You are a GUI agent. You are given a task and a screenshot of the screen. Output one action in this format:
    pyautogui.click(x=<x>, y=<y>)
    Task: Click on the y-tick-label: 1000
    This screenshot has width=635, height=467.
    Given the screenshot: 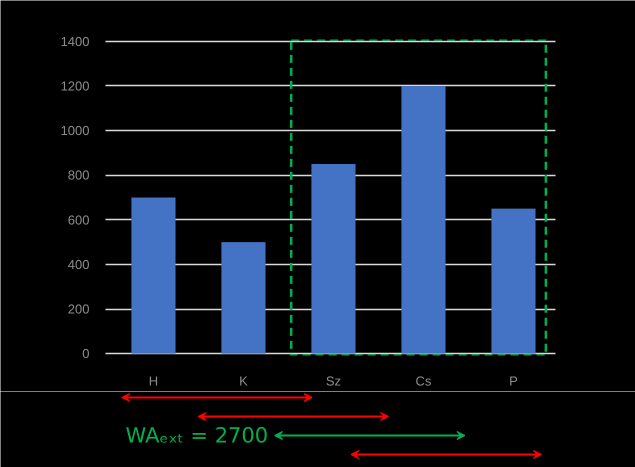 What is the action you would take?
    pyautogui.click(x=75, y=130)
    